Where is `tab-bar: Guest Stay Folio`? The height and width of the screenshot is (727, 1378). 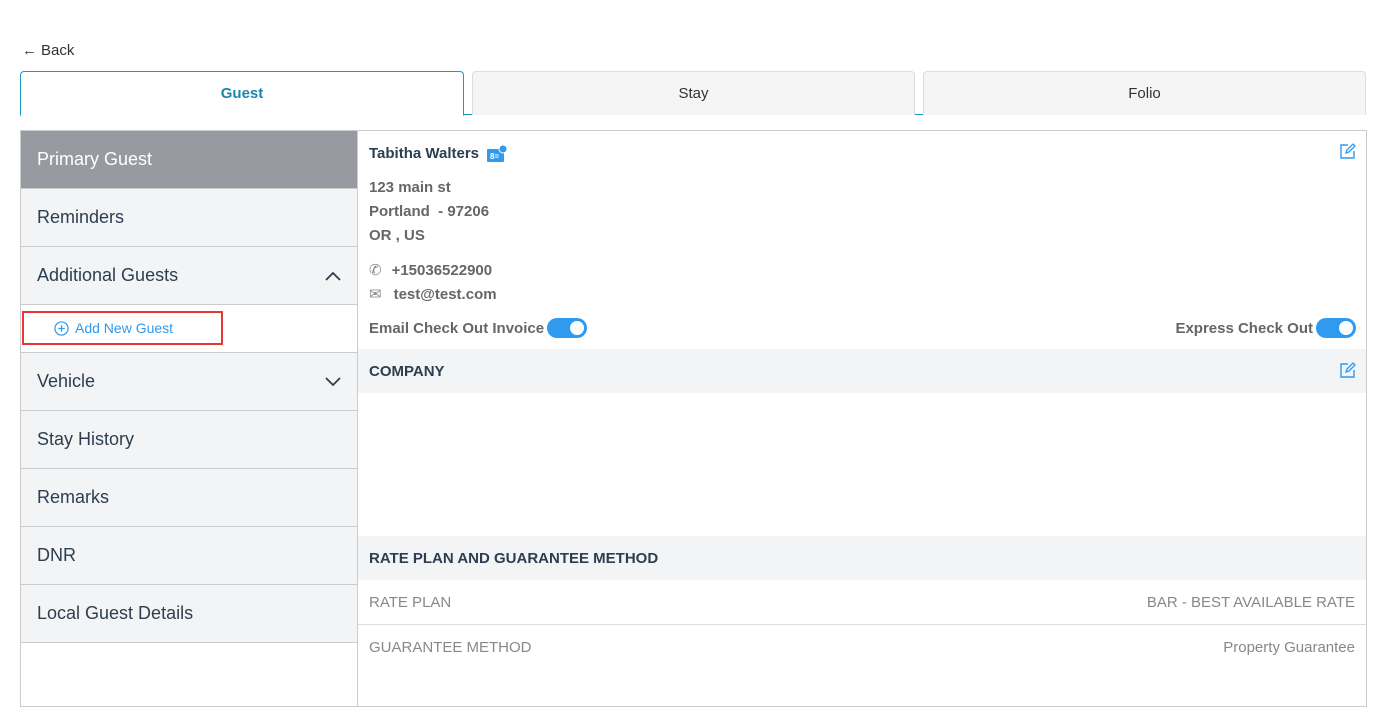 tab-bar: Guest Stay Folio is located at coordinates (693, 93).